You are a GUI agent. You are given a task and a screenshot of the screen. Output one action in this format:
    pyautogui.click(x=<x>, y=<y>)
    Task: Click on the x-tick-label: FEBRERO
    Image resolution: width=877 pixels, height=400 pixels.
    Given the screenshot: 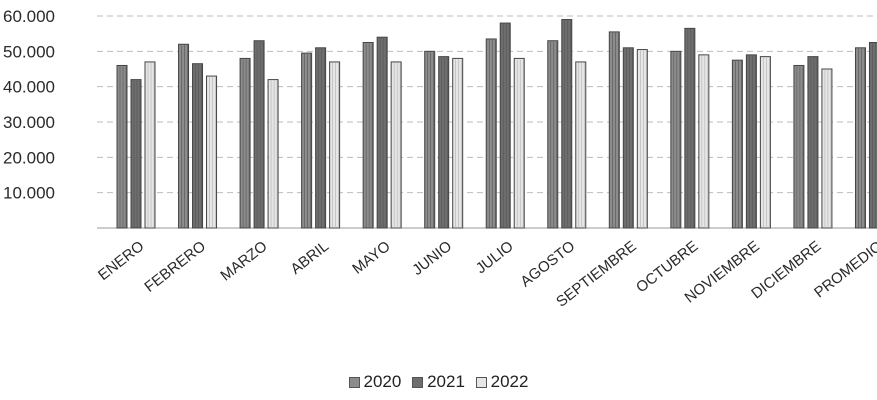 What is the action you would take?
    pyautogui.click(x=175, y=267)
    